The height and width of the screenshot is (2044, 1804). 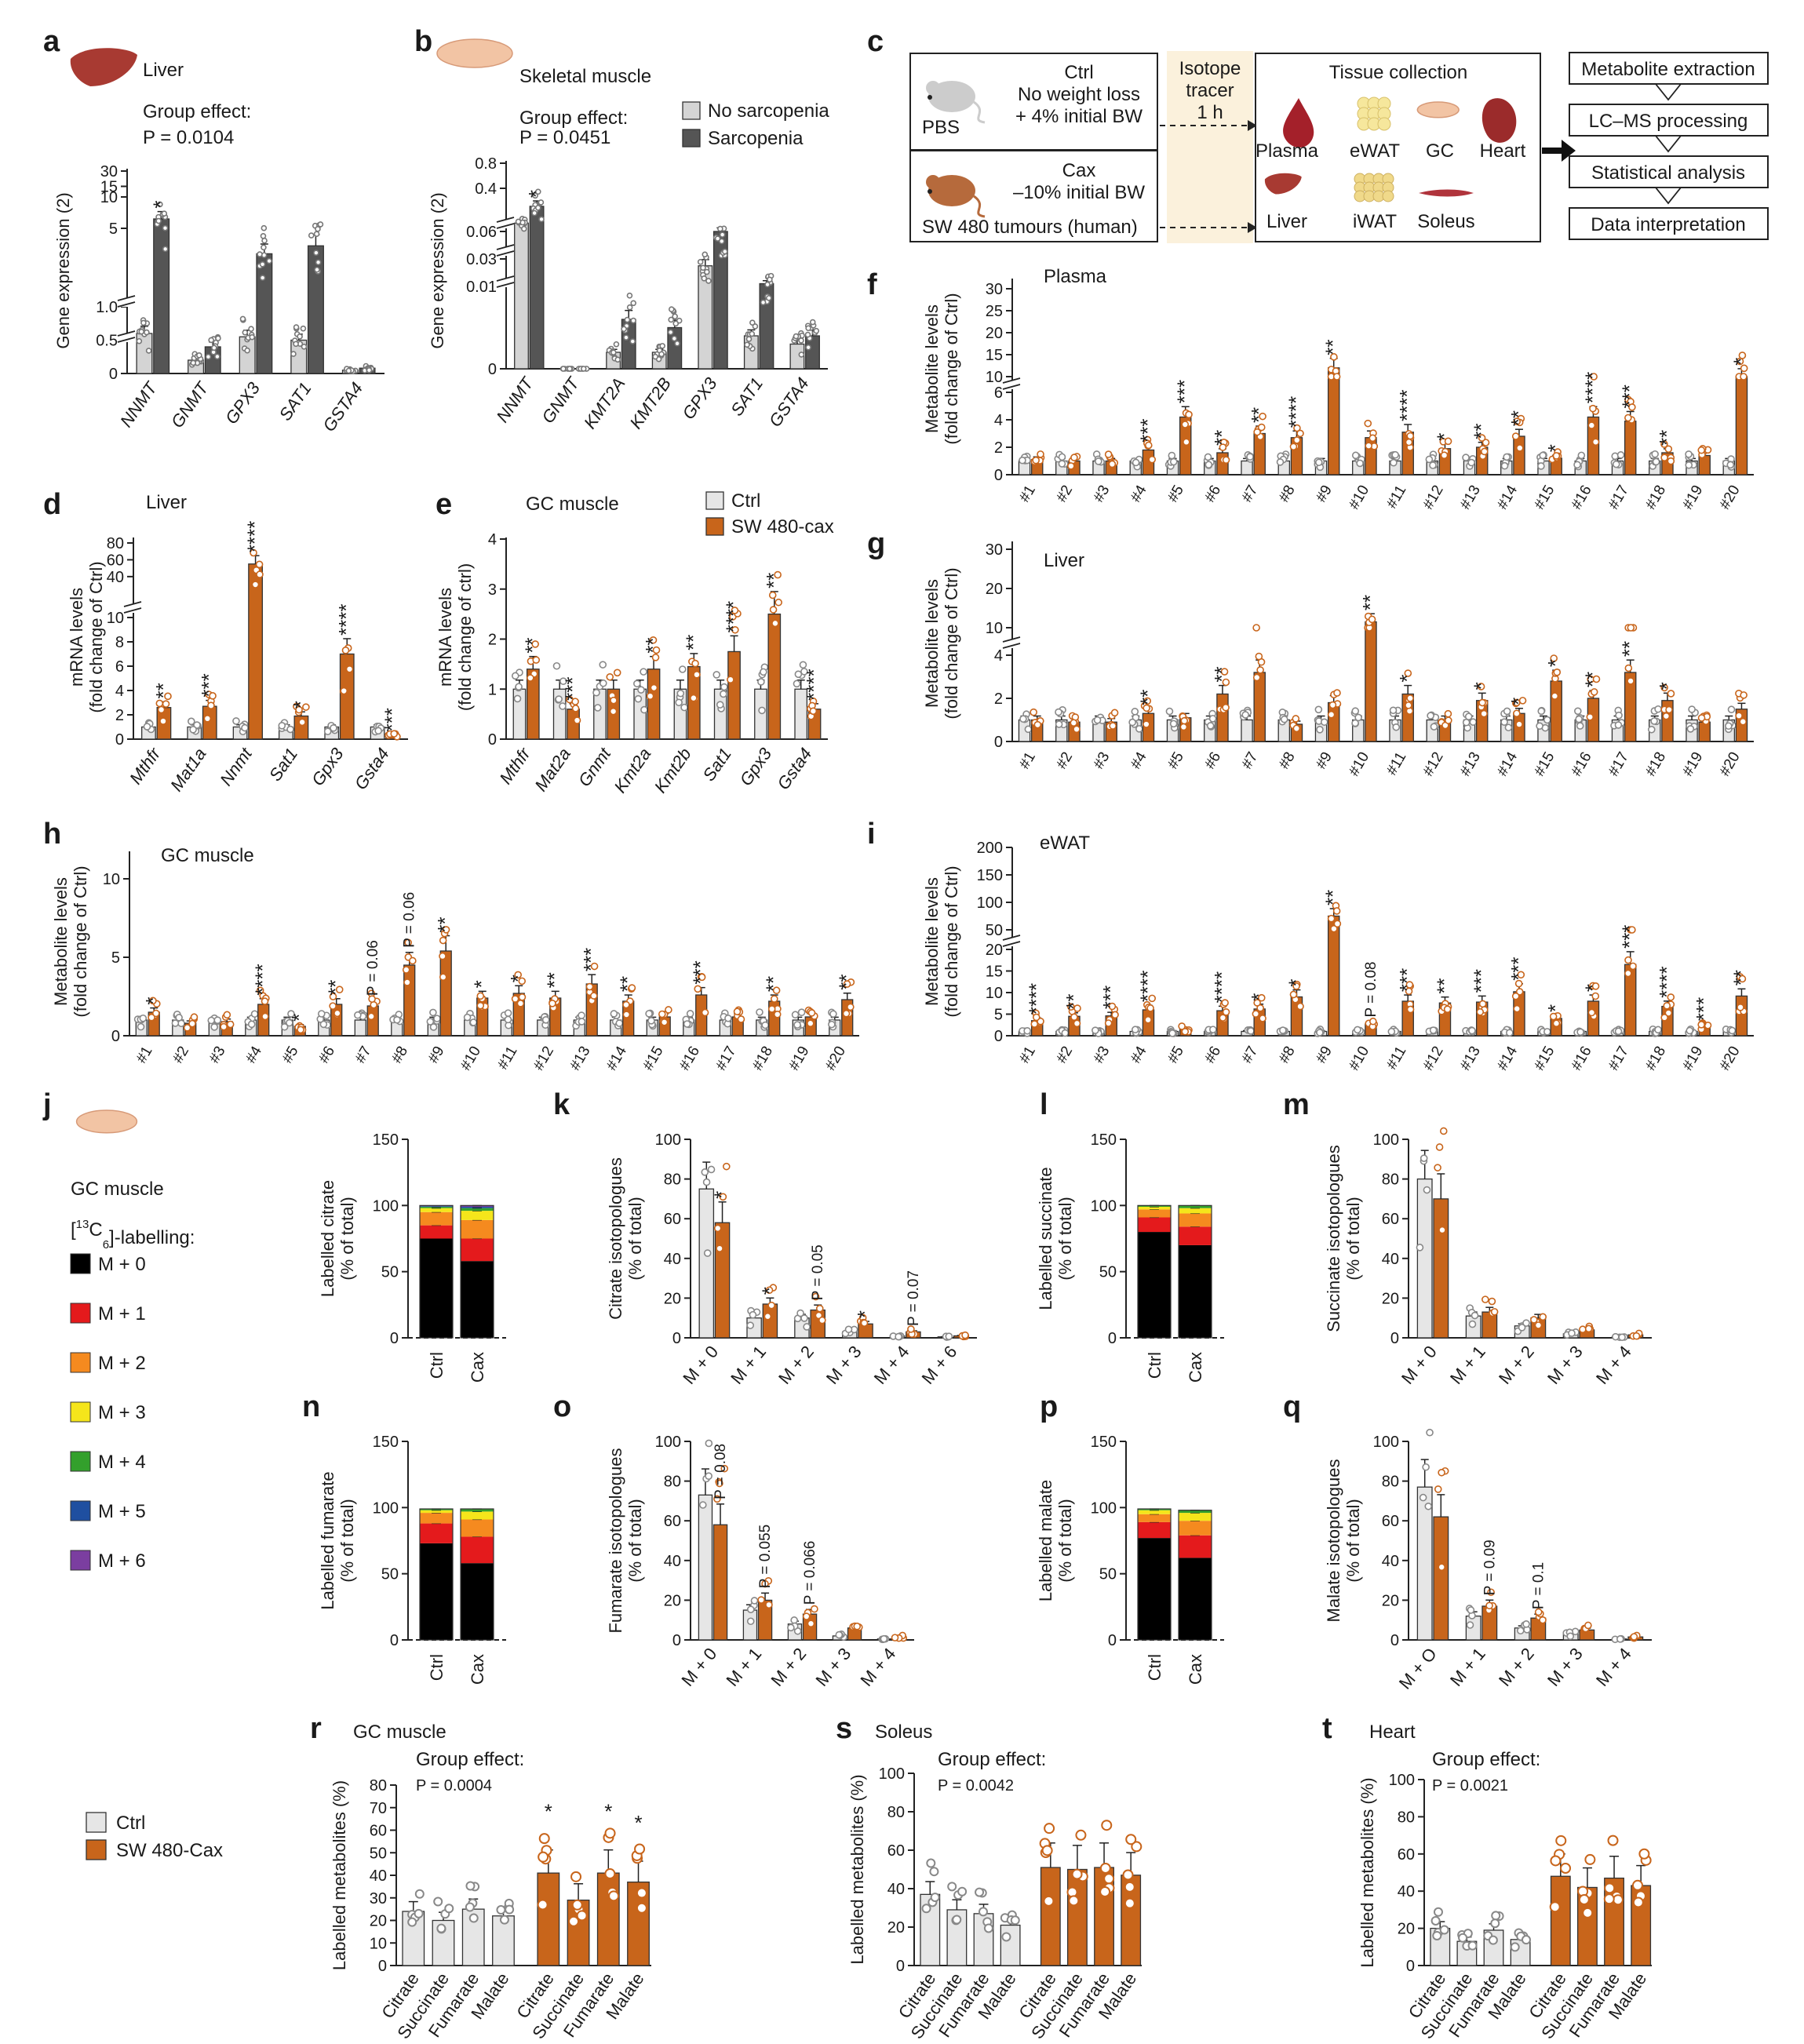 I want to click on panel-s-p-value: P = 0.0042, so click(x=976, y=1785).